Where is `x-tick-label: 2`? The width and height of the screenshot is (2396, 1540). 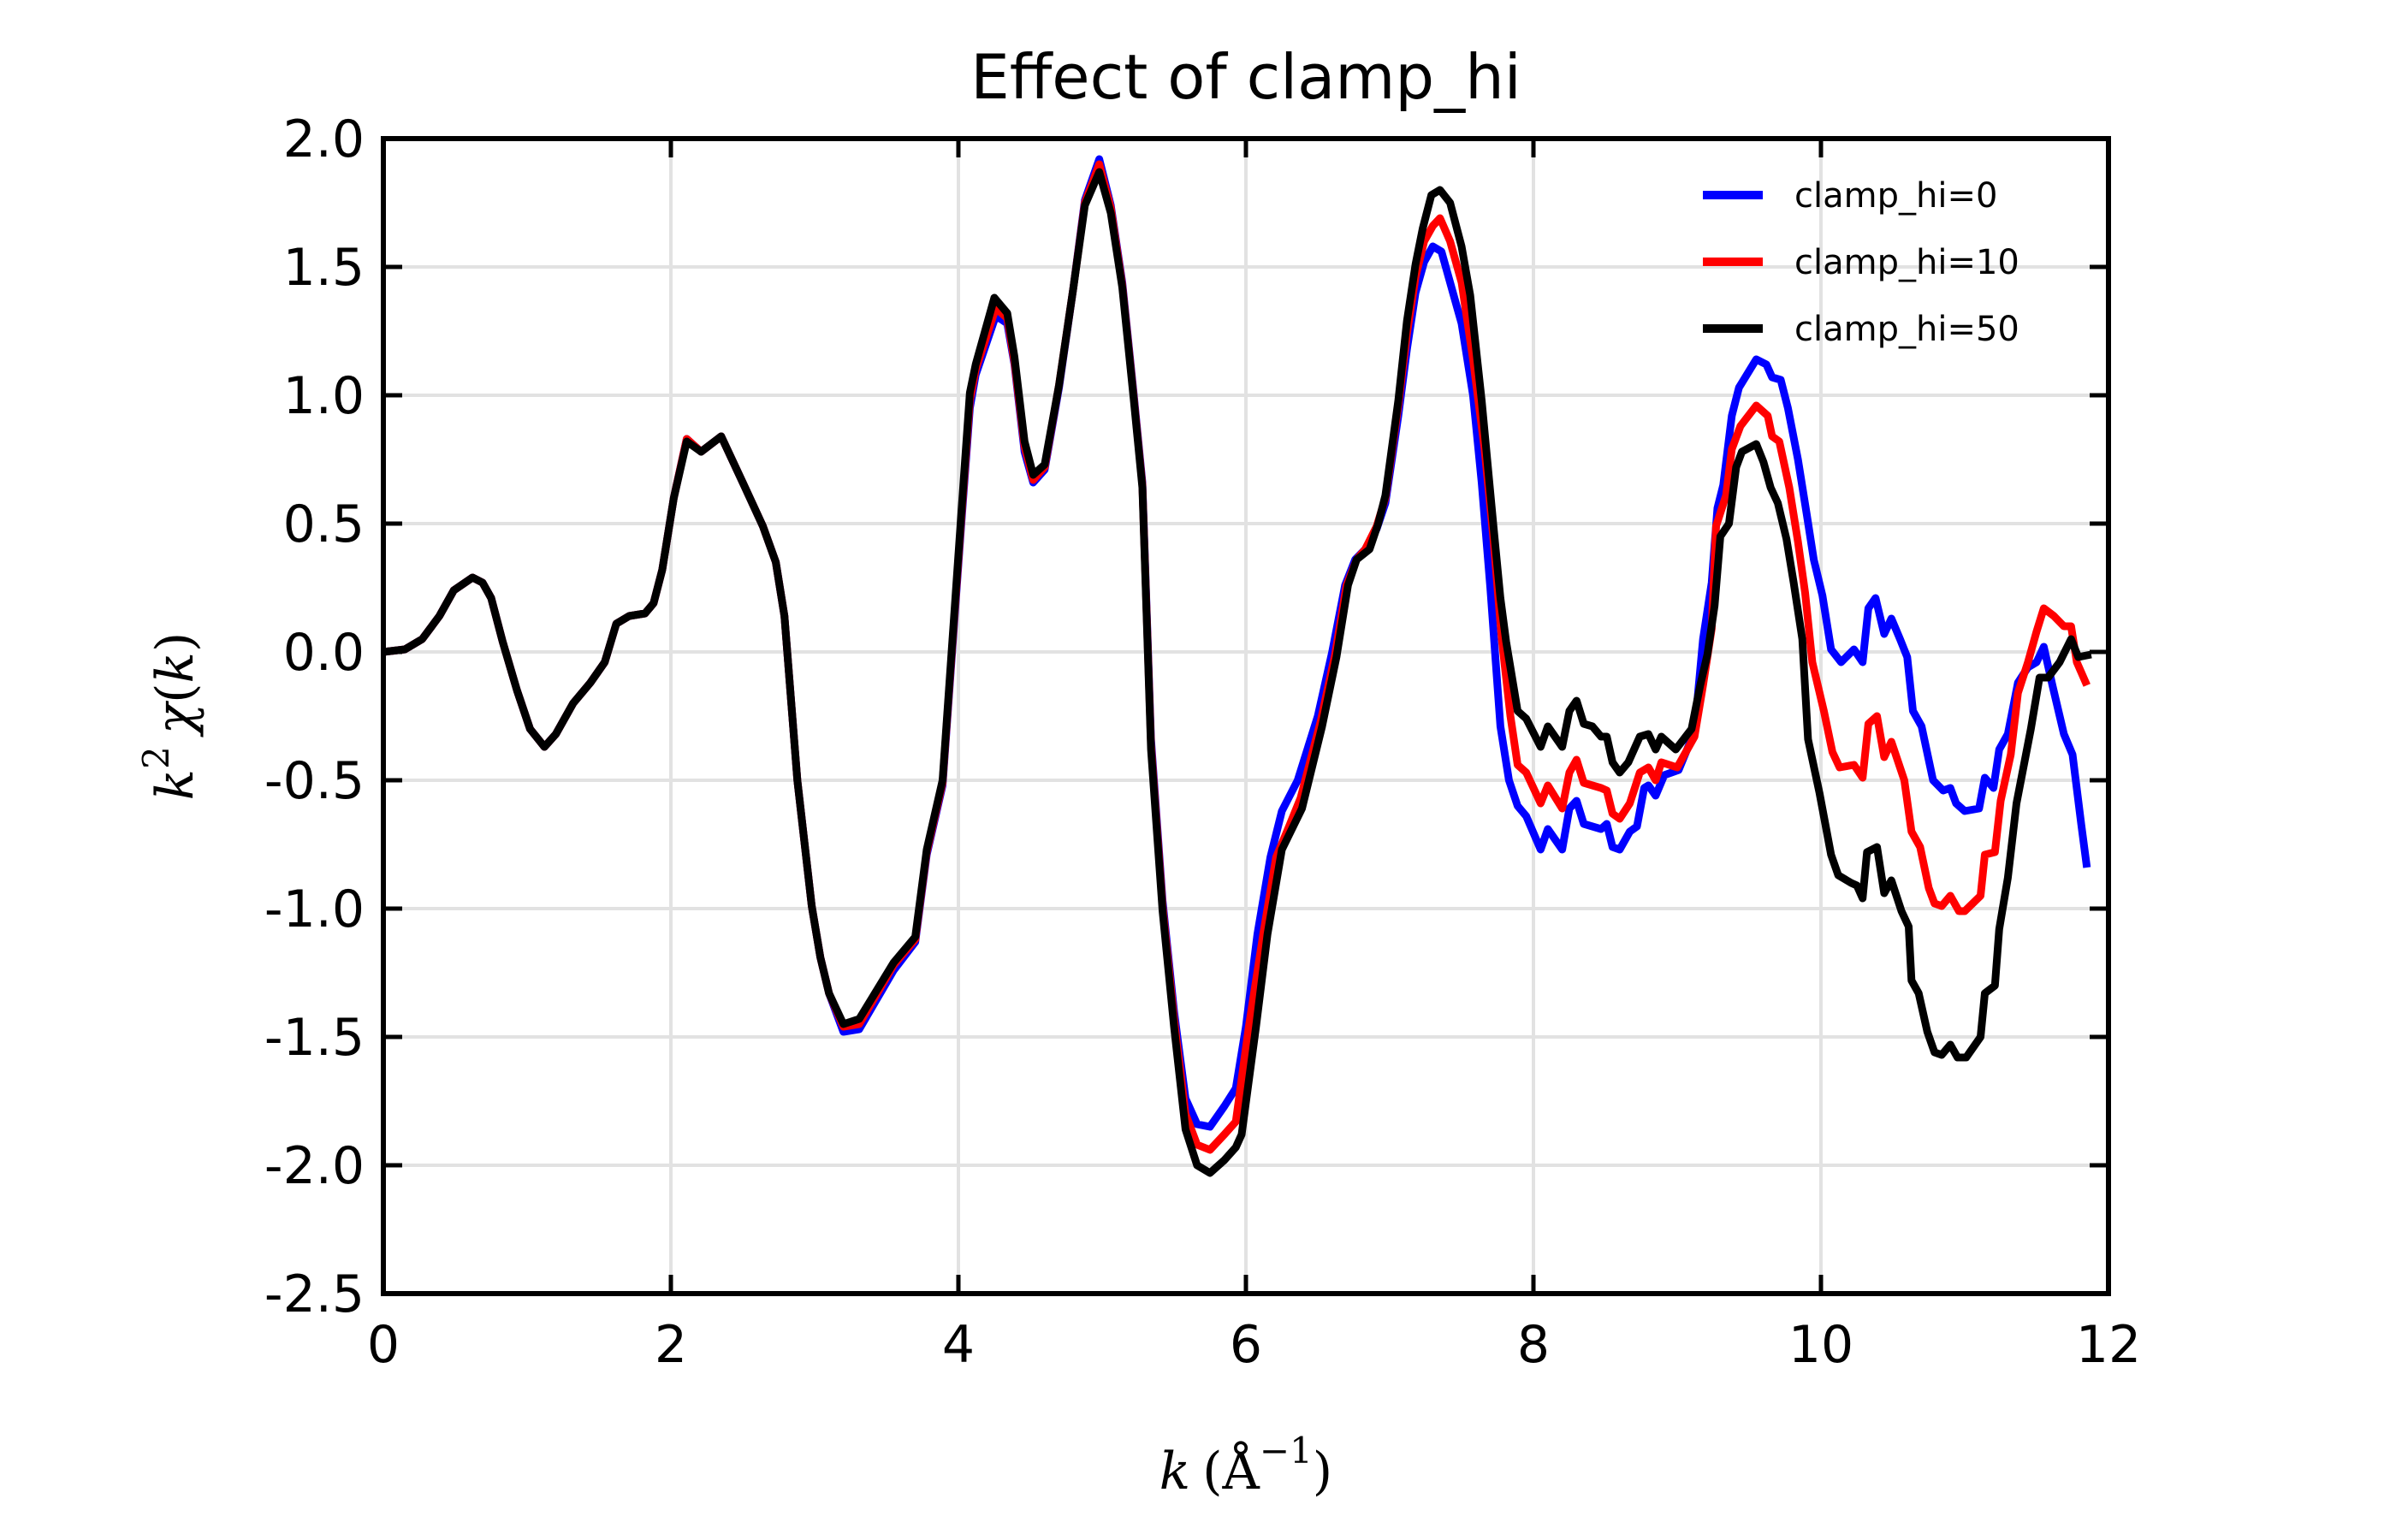
x-tick-label: 2 is located at coordinates (671, 1345).